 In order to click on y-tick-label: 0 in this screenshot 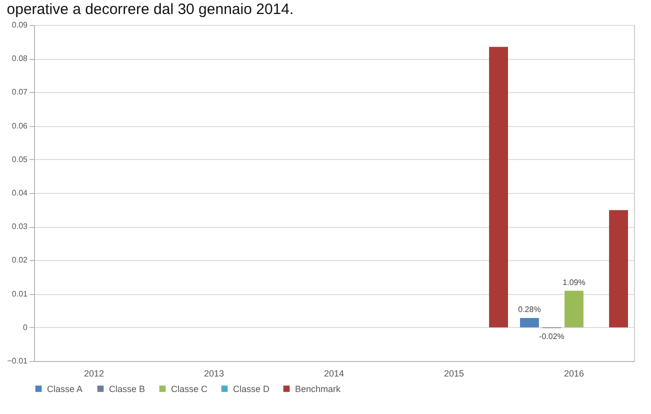, I will do `click(25, 327)`.